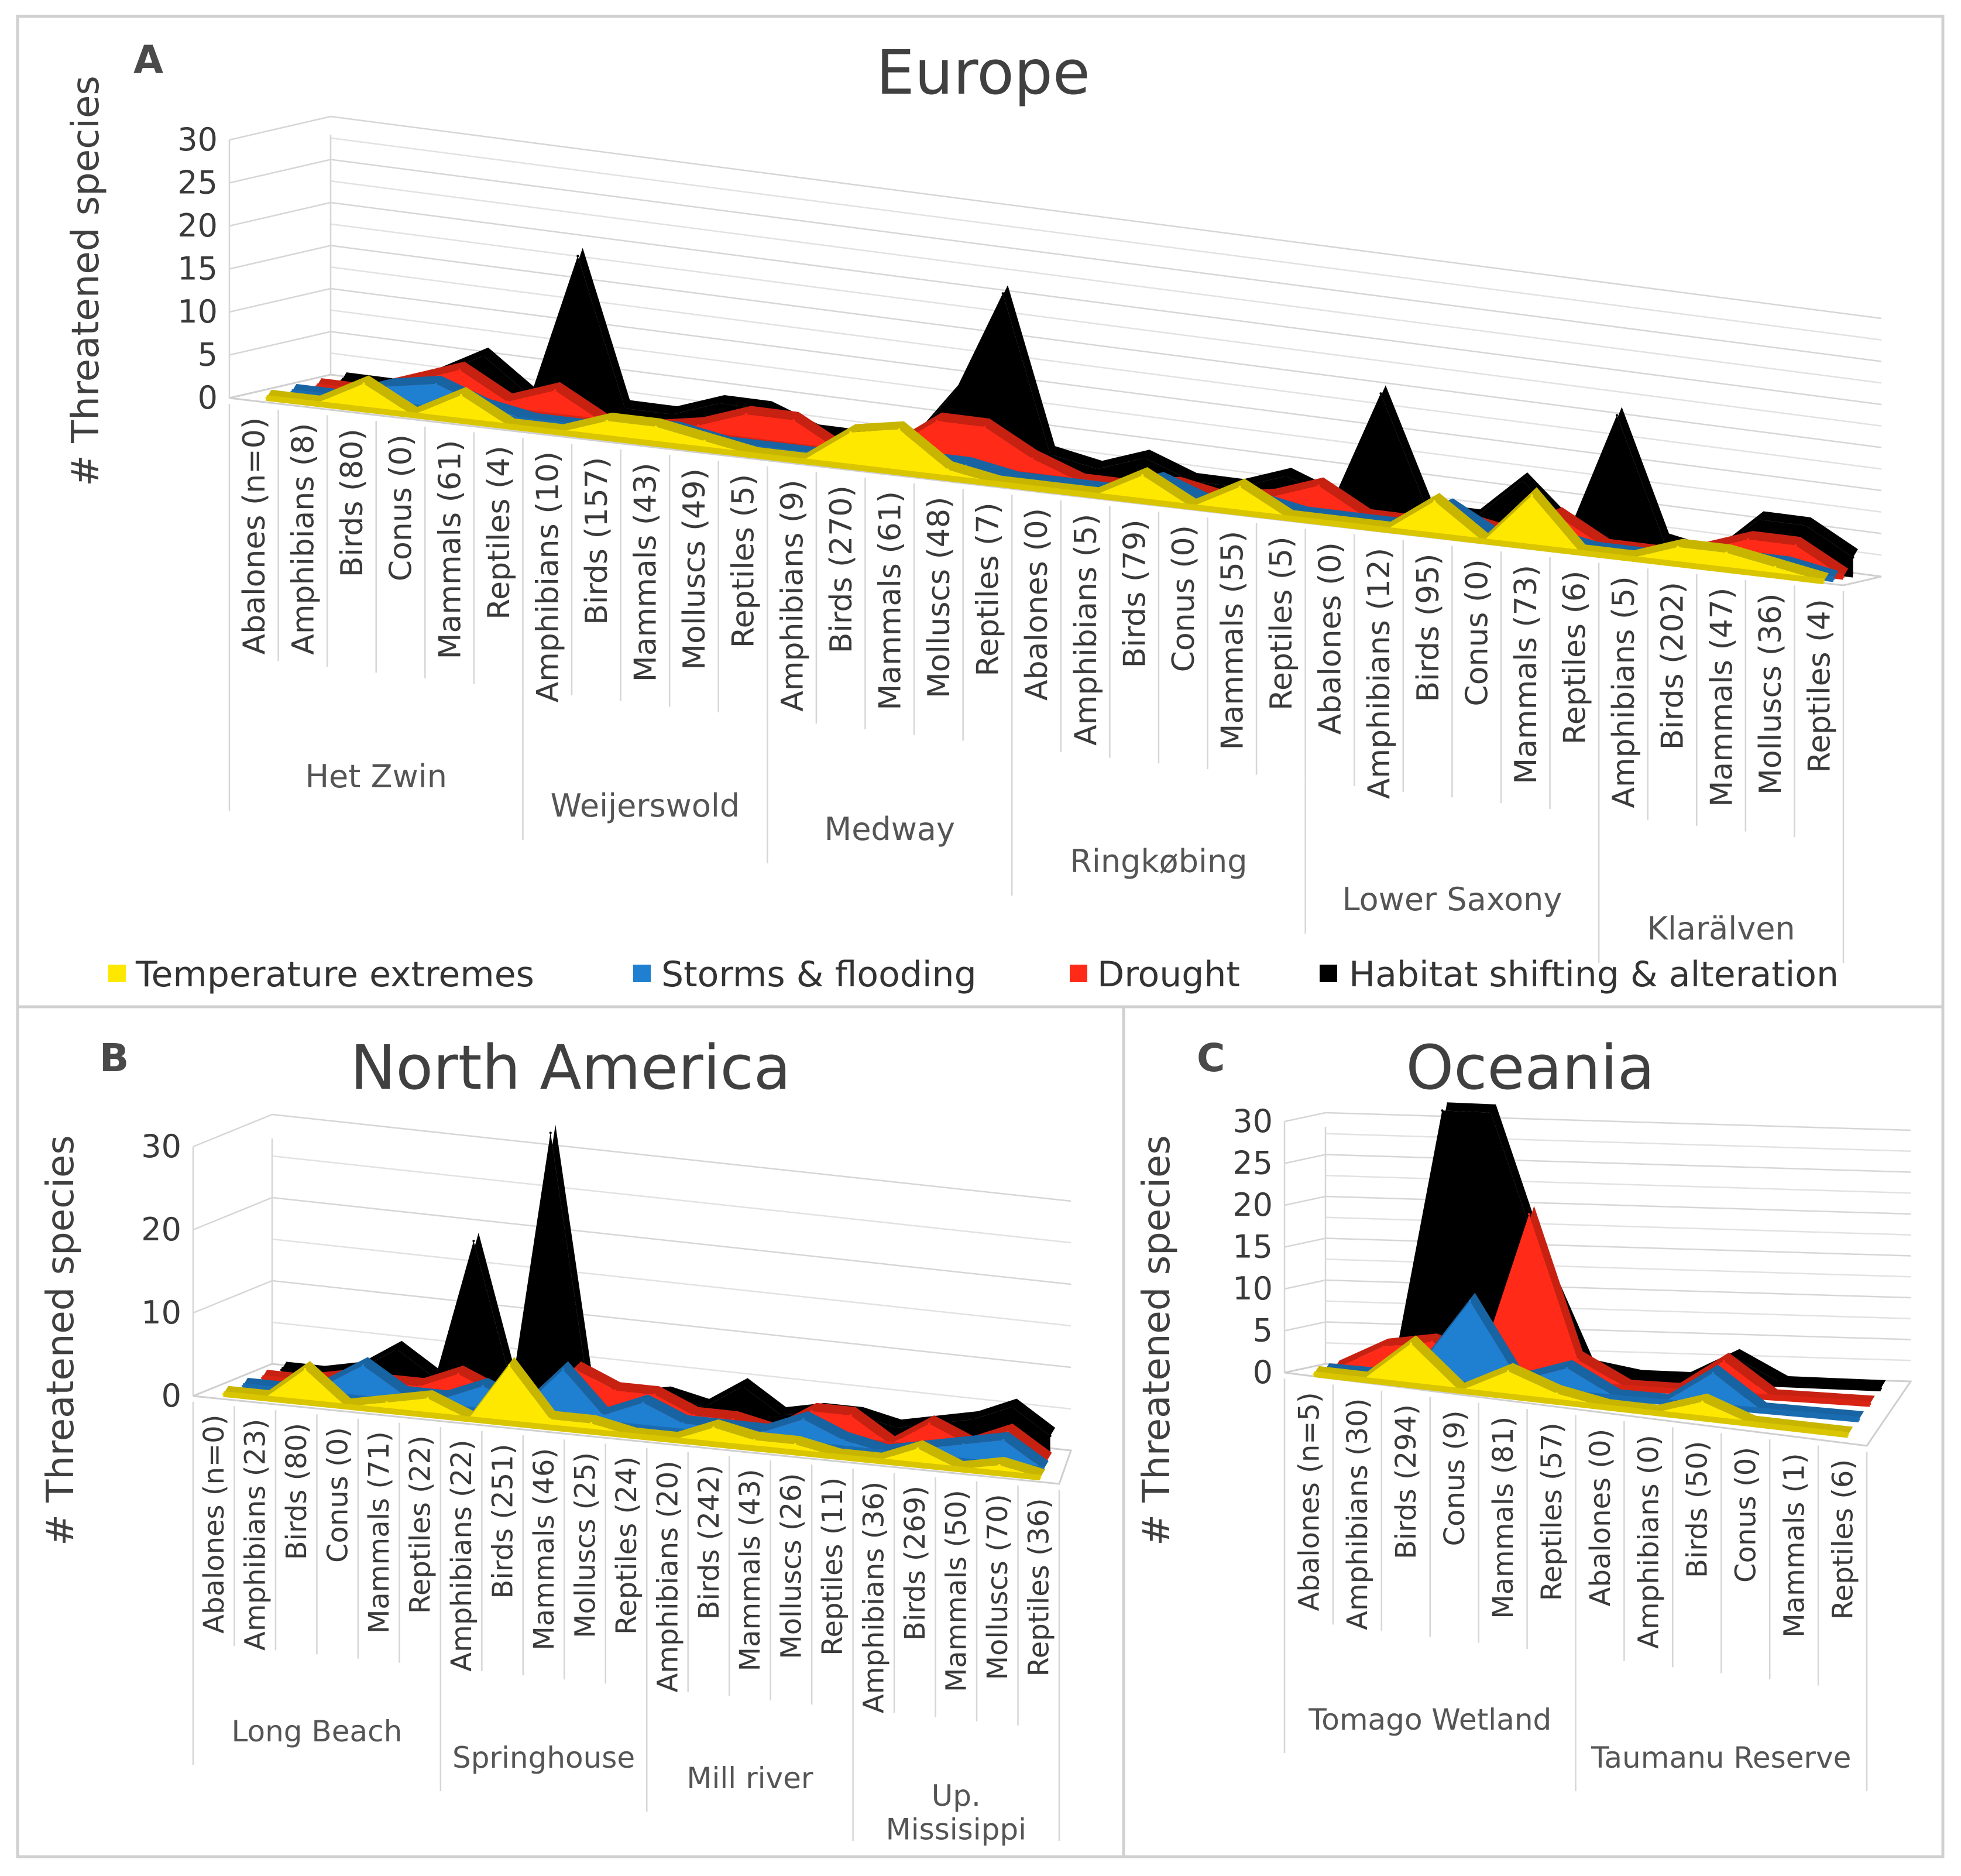 The height and width of the screenshot is (1876, 1961). What do you see at coordinates (1157, 1340) in the screenshot?
I see `y-axis-title-oceania: # Threatened species` at bounding box center [1157, 1340].